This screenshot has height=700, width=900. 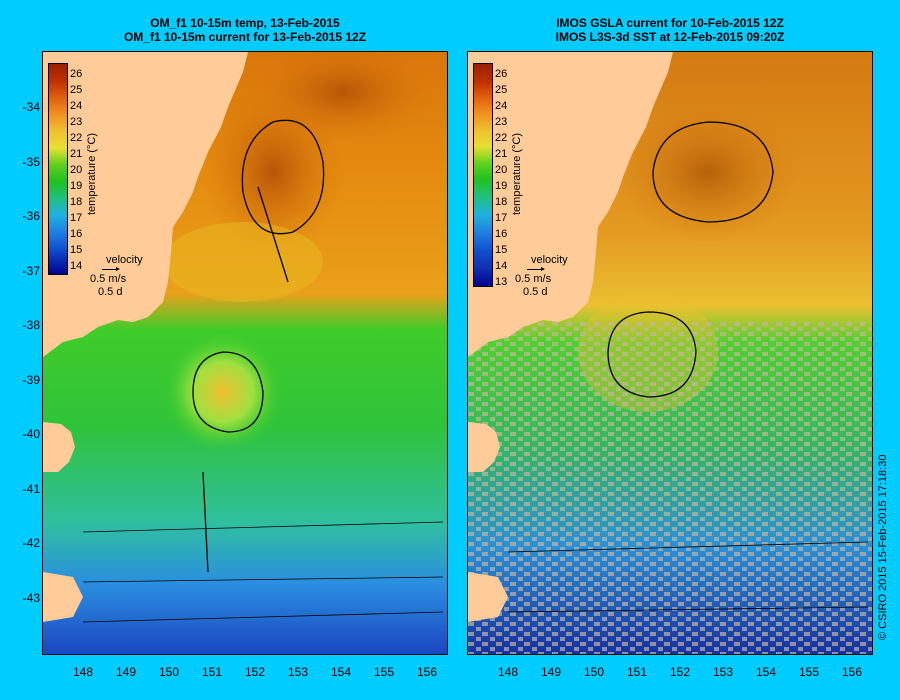 What do you see at coordinates (501, 202) in the screenshot?
I see `right-cbar-tick-18: 18` at bounding box center [501, 202].